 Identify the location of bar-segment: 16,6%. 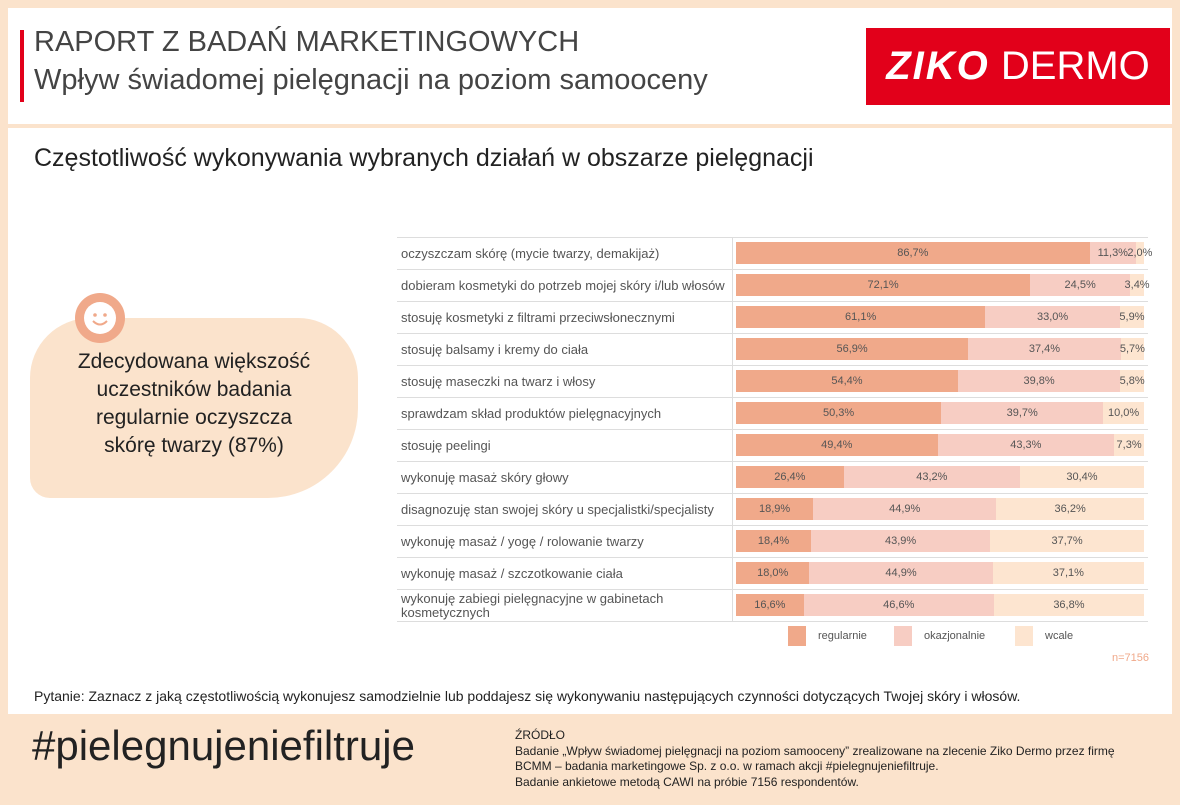
(770, 605).